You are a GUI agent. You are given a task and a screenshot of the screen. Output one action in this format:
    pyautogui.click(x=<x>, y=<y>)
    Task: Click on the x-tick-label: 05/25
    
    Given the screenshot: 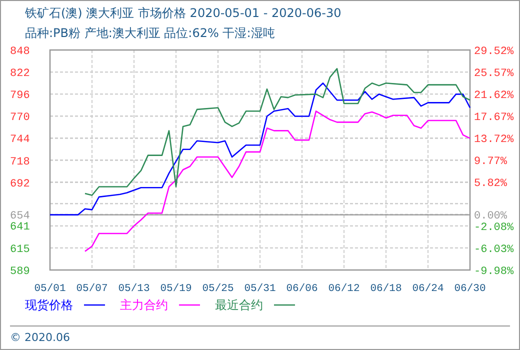 What is the action you would take?
    pyautogui.click(x=218, y=289)
    